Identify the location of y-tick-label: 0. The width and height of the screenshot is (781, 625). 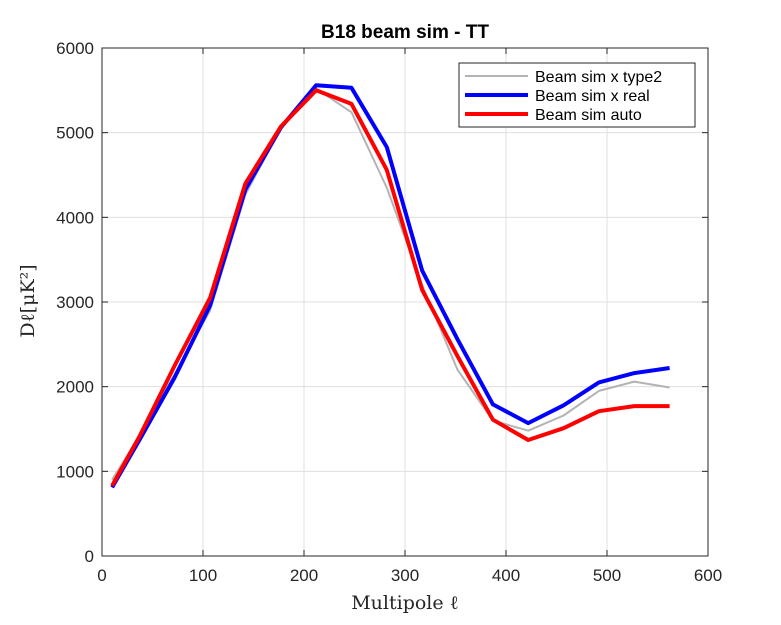
(89, 556).